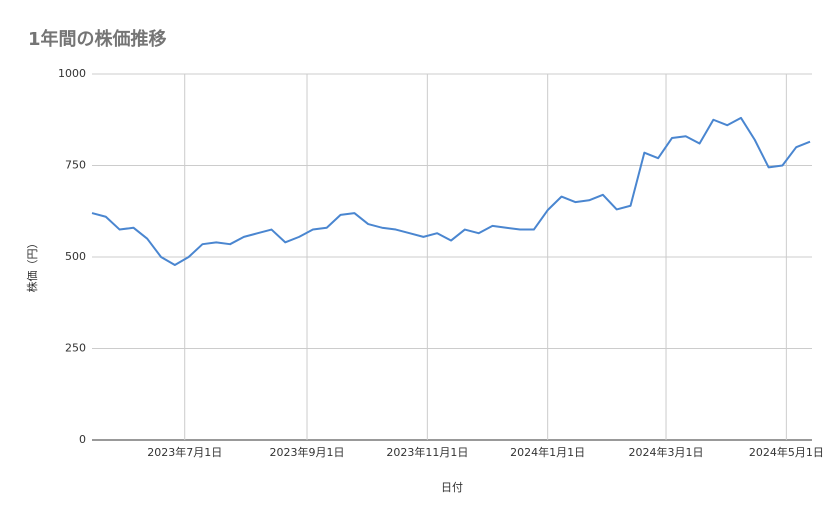  I want to click on chart-title: 1年間の株価推移, so click(97, 39).